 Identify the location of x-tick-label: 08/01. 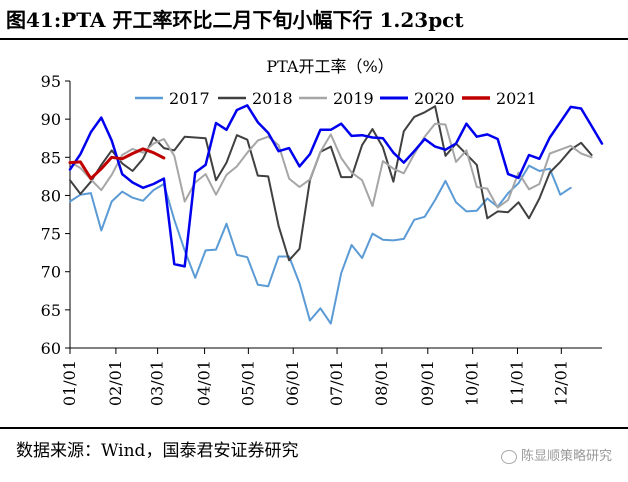
(381, 383).